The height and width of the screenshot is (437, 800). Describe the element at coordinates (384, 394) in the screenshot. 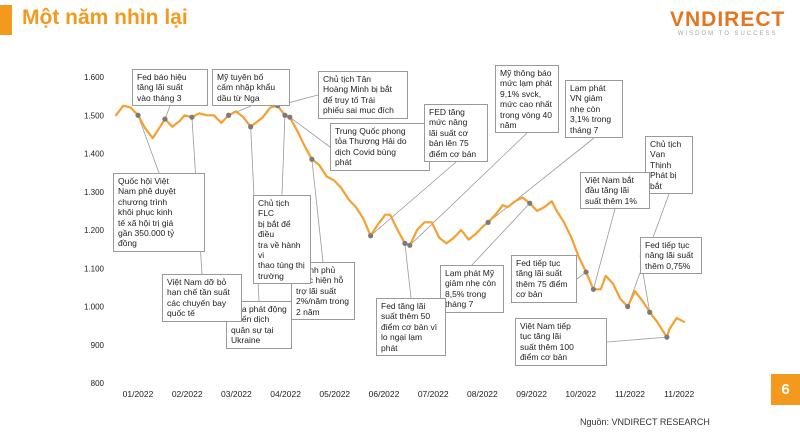

I see `x-tick-label: 06/2022` at that location.